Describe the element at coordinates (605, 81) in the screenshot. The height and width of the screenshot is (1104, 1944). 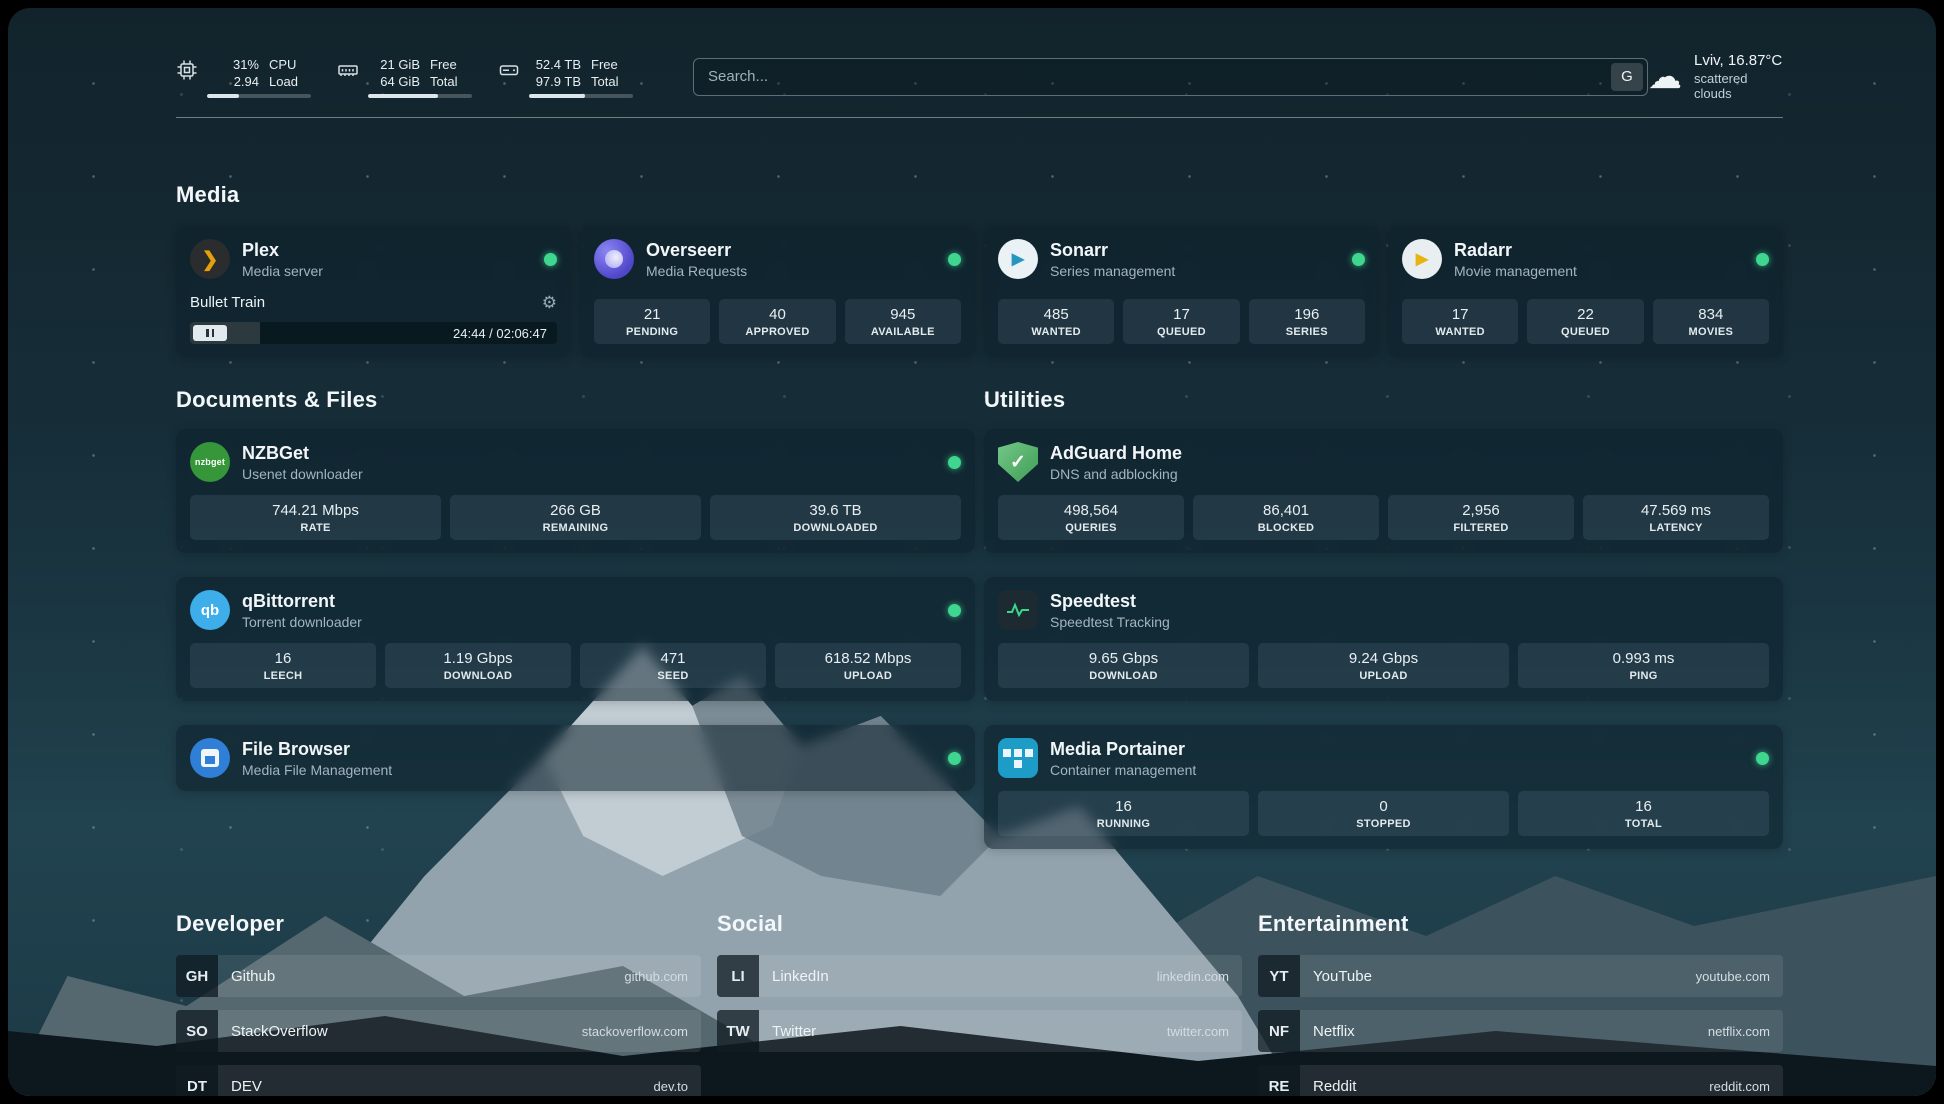
I see `disk-total-label: Total` at that location.